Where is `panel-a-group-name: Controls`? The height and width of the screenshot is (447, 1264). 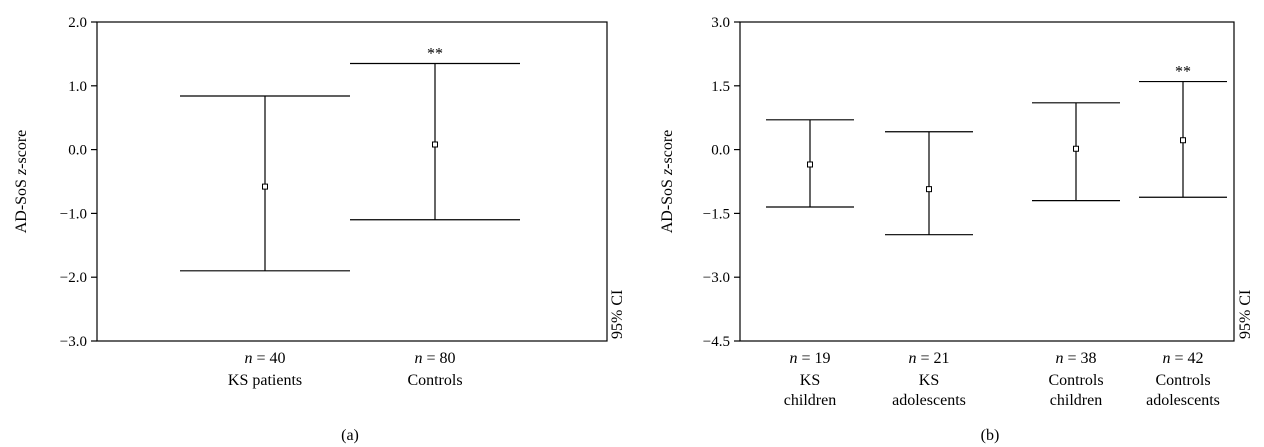 panel-a-group-name: Controls is located at coordinates (434, 380).